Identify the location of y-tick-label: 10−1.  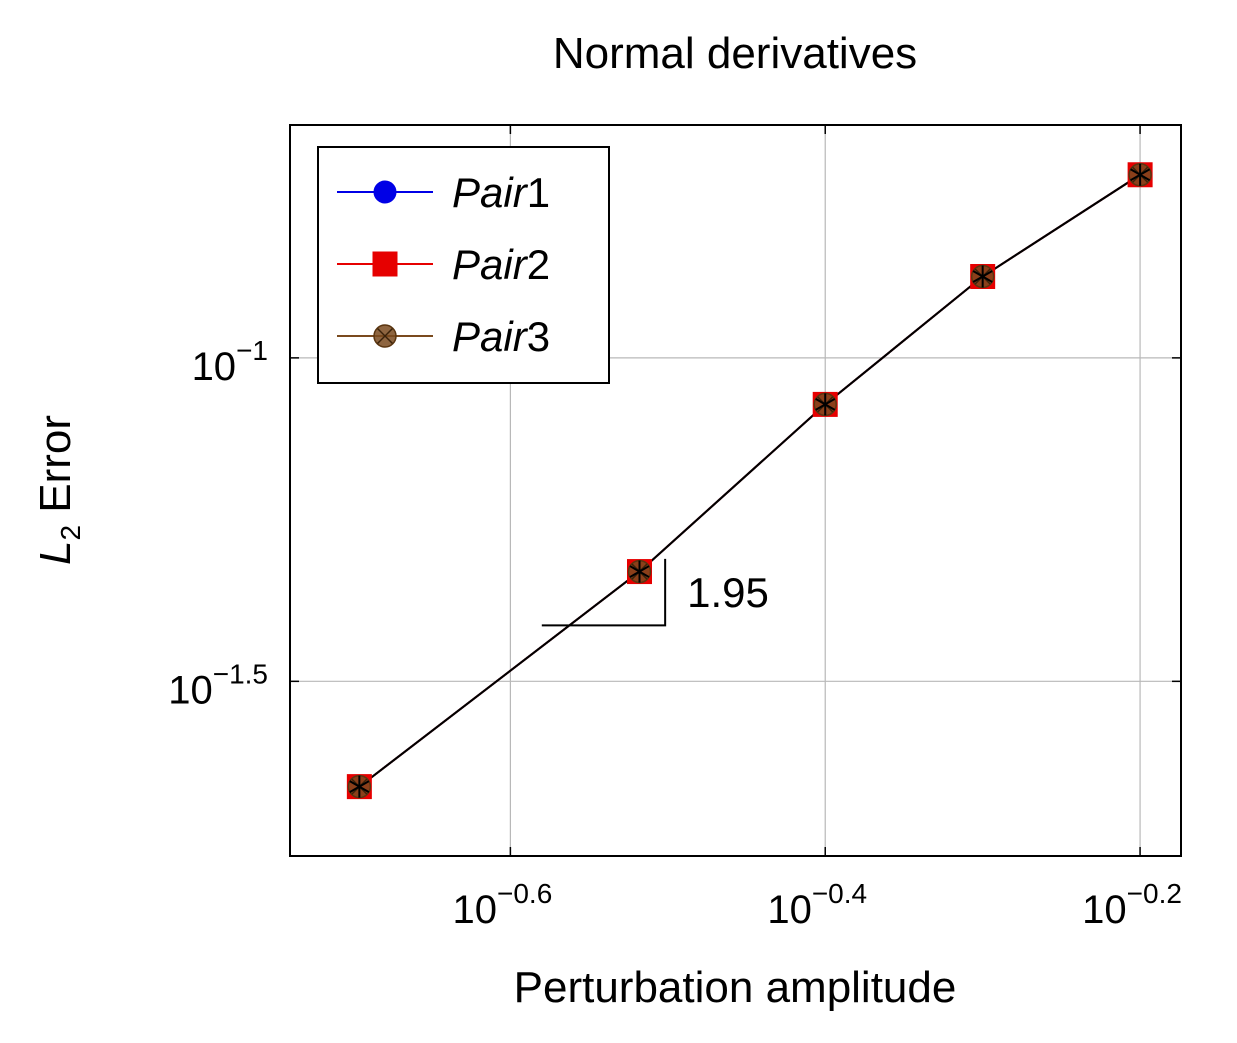
(230, 362).